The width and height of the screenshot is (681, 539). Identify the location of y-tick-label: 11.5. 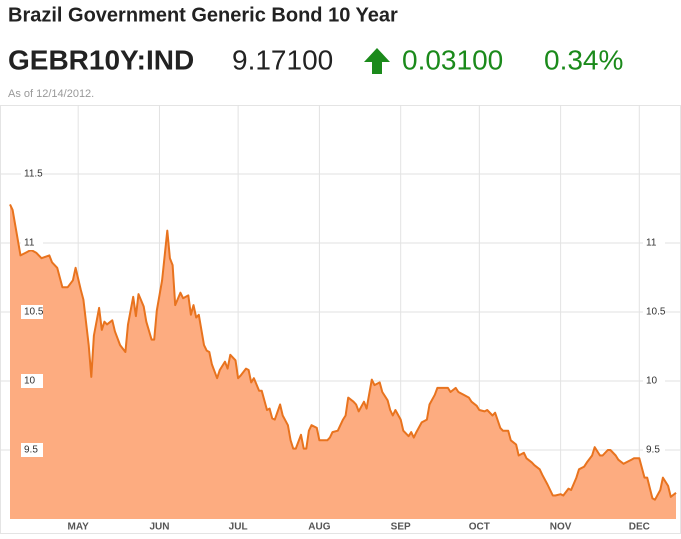
(33, 174).